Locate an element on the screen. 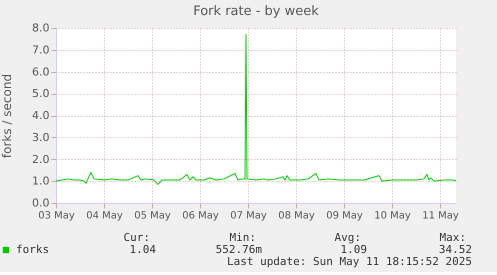  x-tick-label: 04 May is located at coordinates (104, 216).